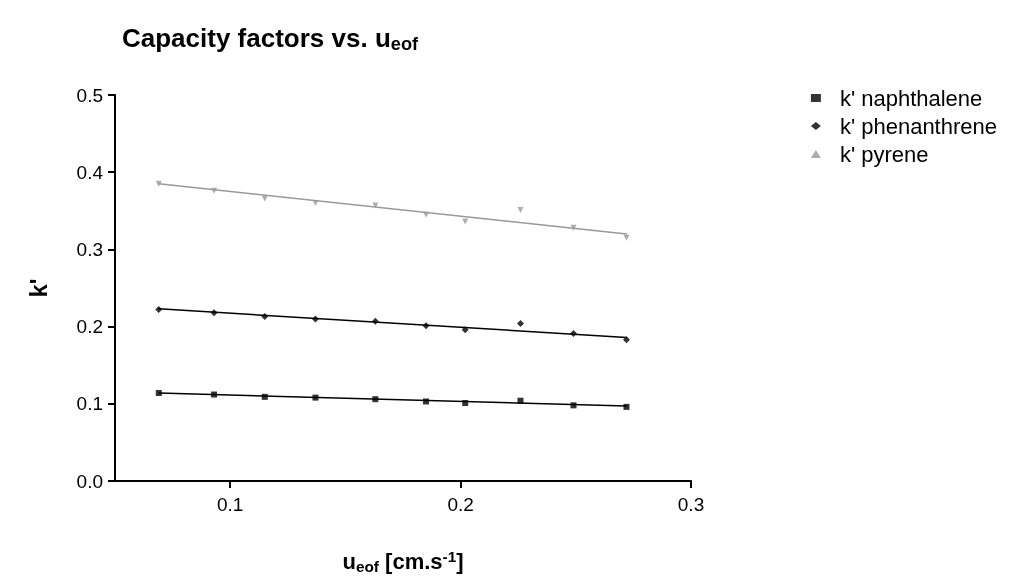 The width and height of the screenshot is (1016, 586). I want to click on y-tick-label: 0.2, so click(89, 327).